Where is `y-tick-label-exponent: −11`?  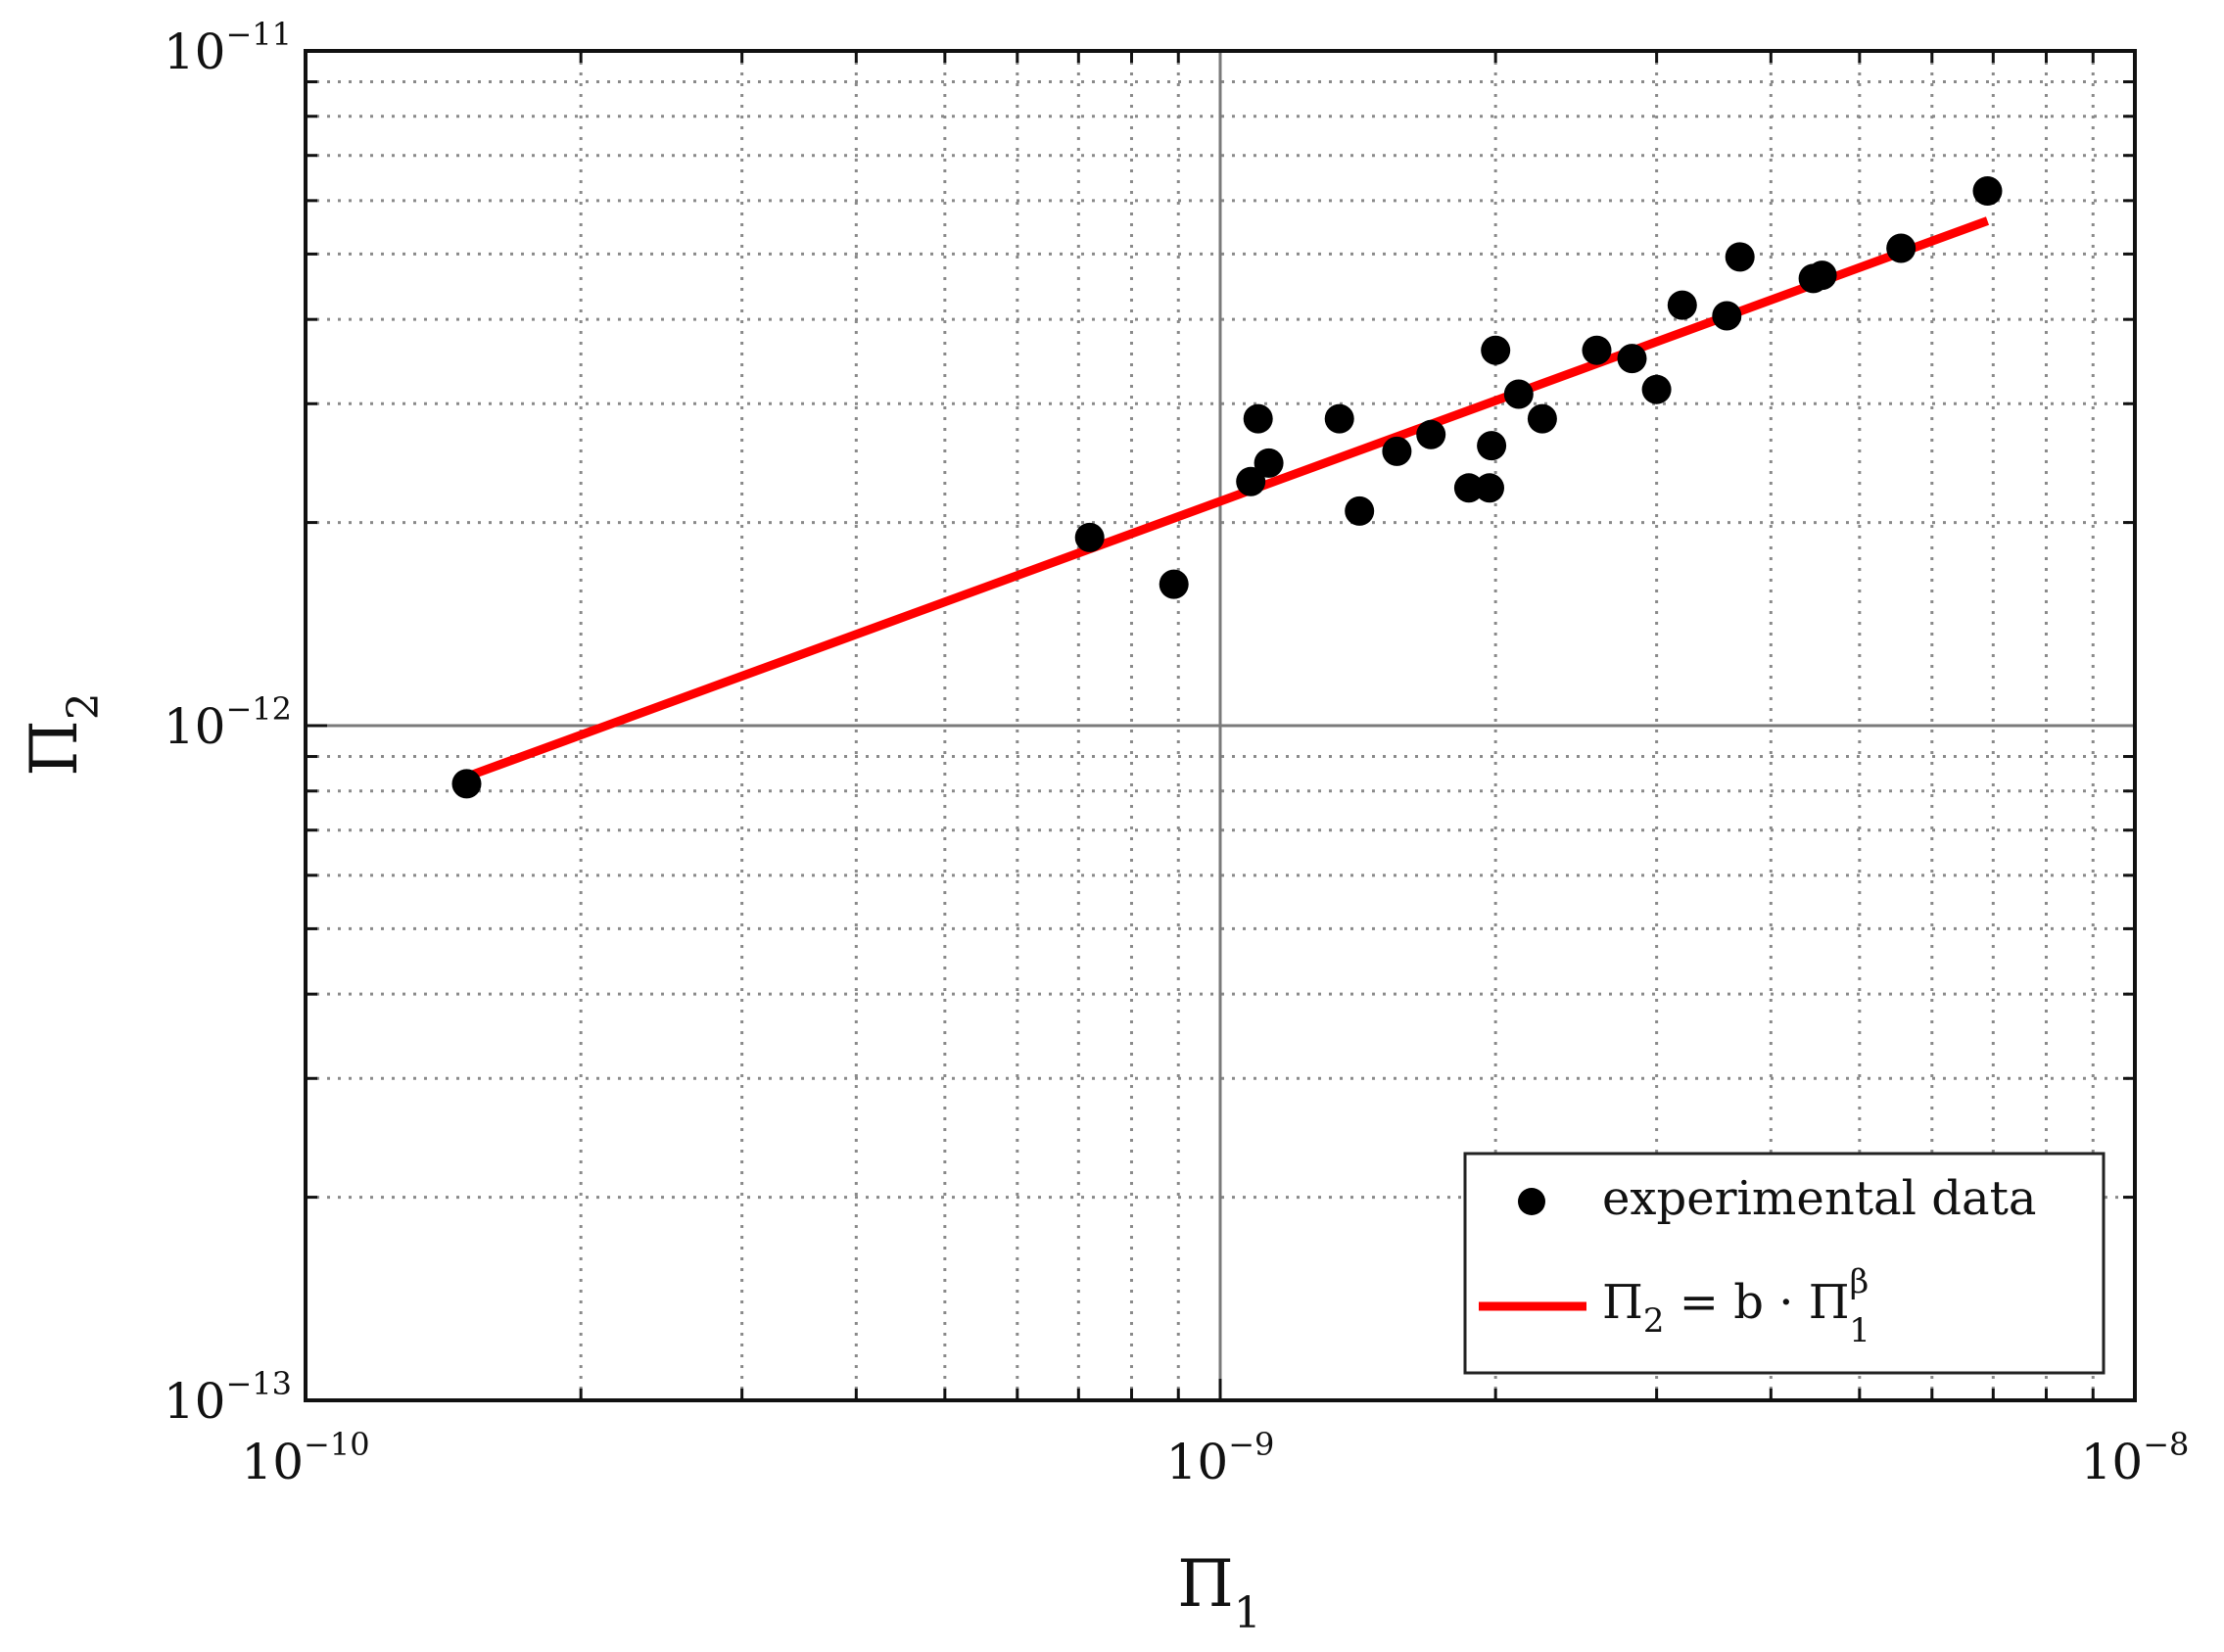 y-tick-label-exponent: −11 is located at coordinates (259, 34).